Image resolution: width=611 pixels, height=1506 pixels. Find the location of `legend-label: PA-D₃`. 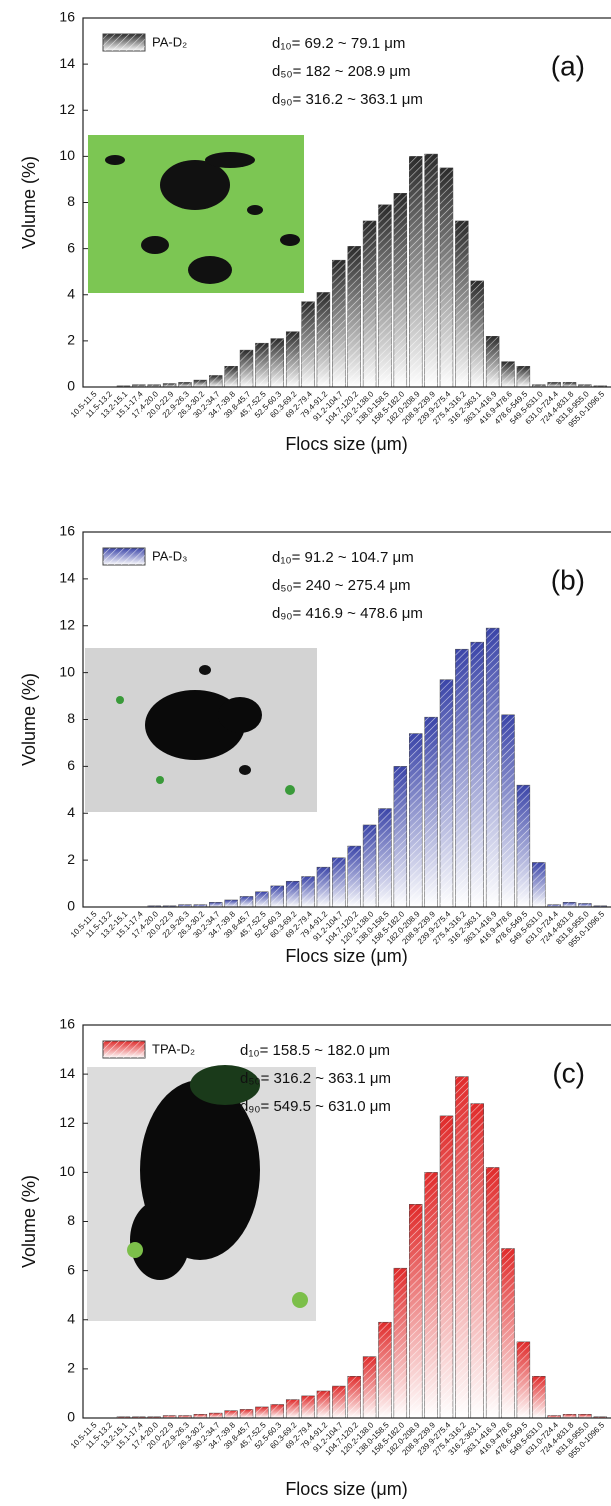

legend-label: PA-D₃ is located at coordinates (169, 555).